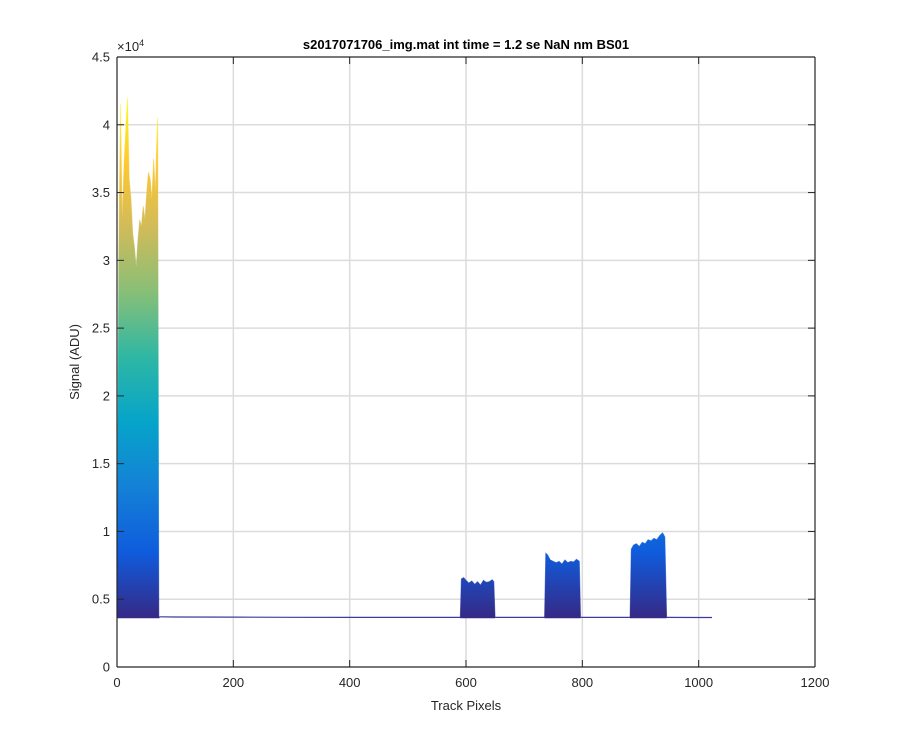  What do you see at coordinates (233, 682) in the screenshot?
I see `x-tick-label: 200` at bounding box center [233, 682].